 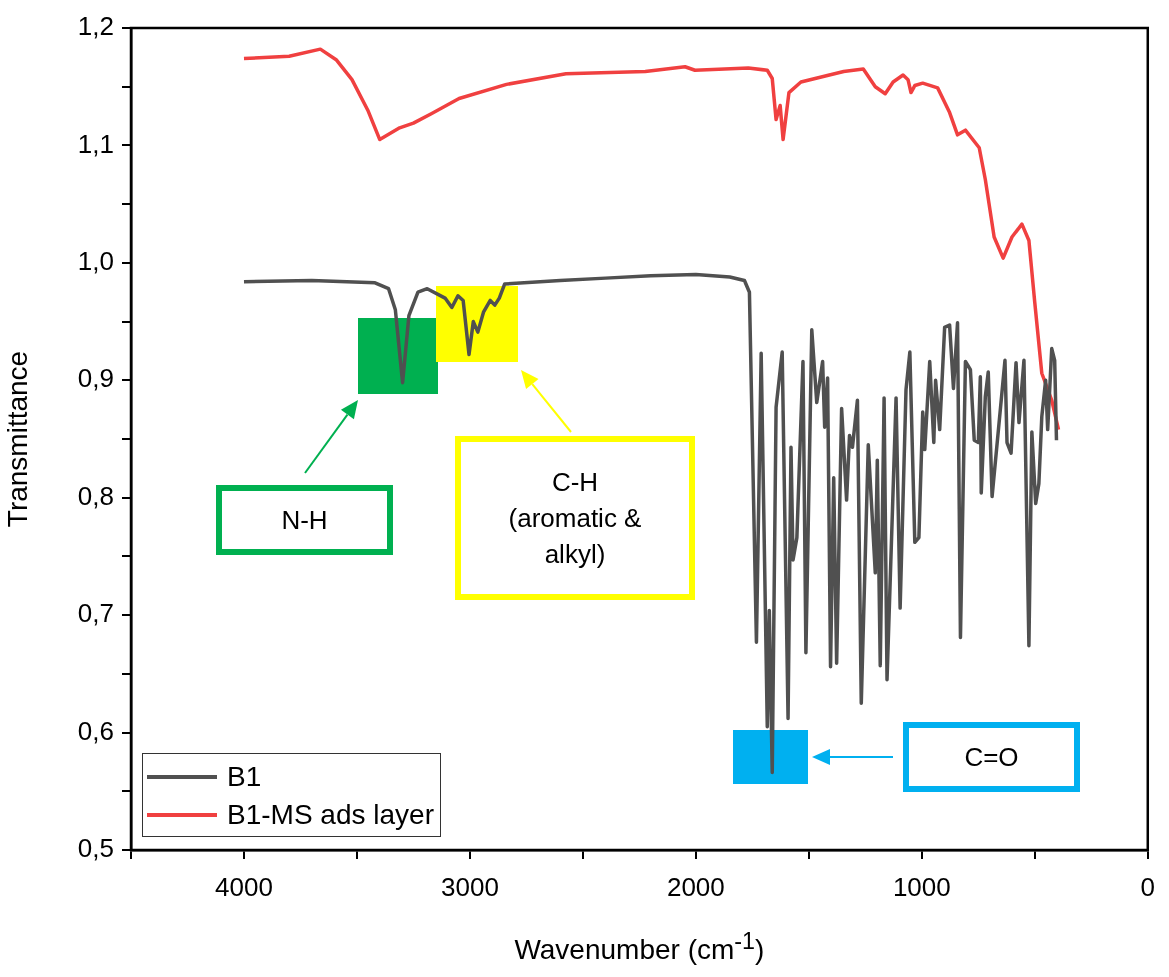 What do you see at coordinates (95, 261) in the screenshot?
I see `y-tick-label: 1,0` at bounding box center [95, 261].